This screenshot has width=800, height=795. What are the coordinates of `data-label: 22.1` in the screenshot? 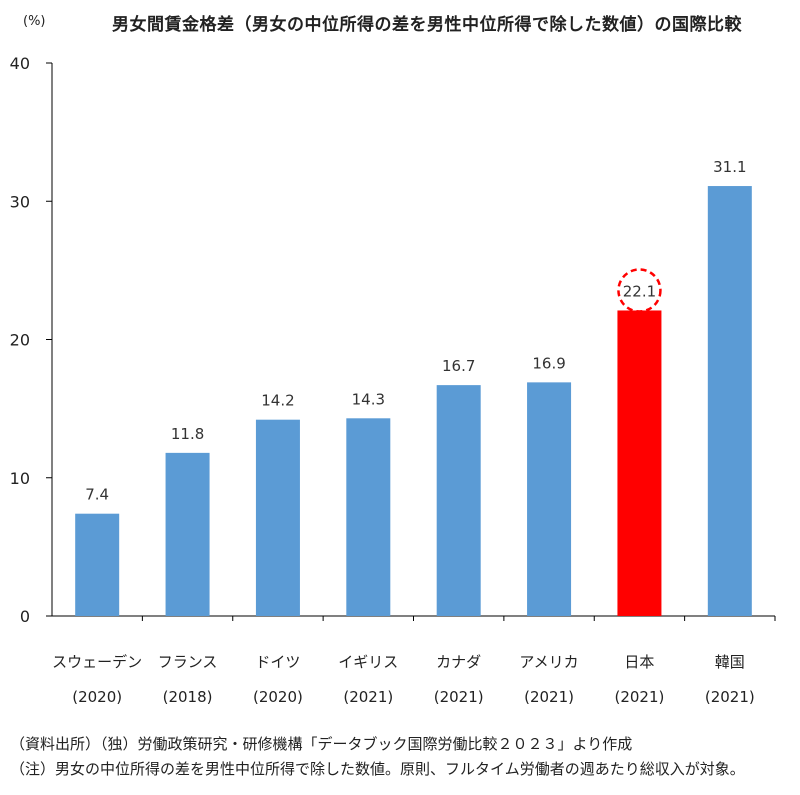 It's located at (639, 291).